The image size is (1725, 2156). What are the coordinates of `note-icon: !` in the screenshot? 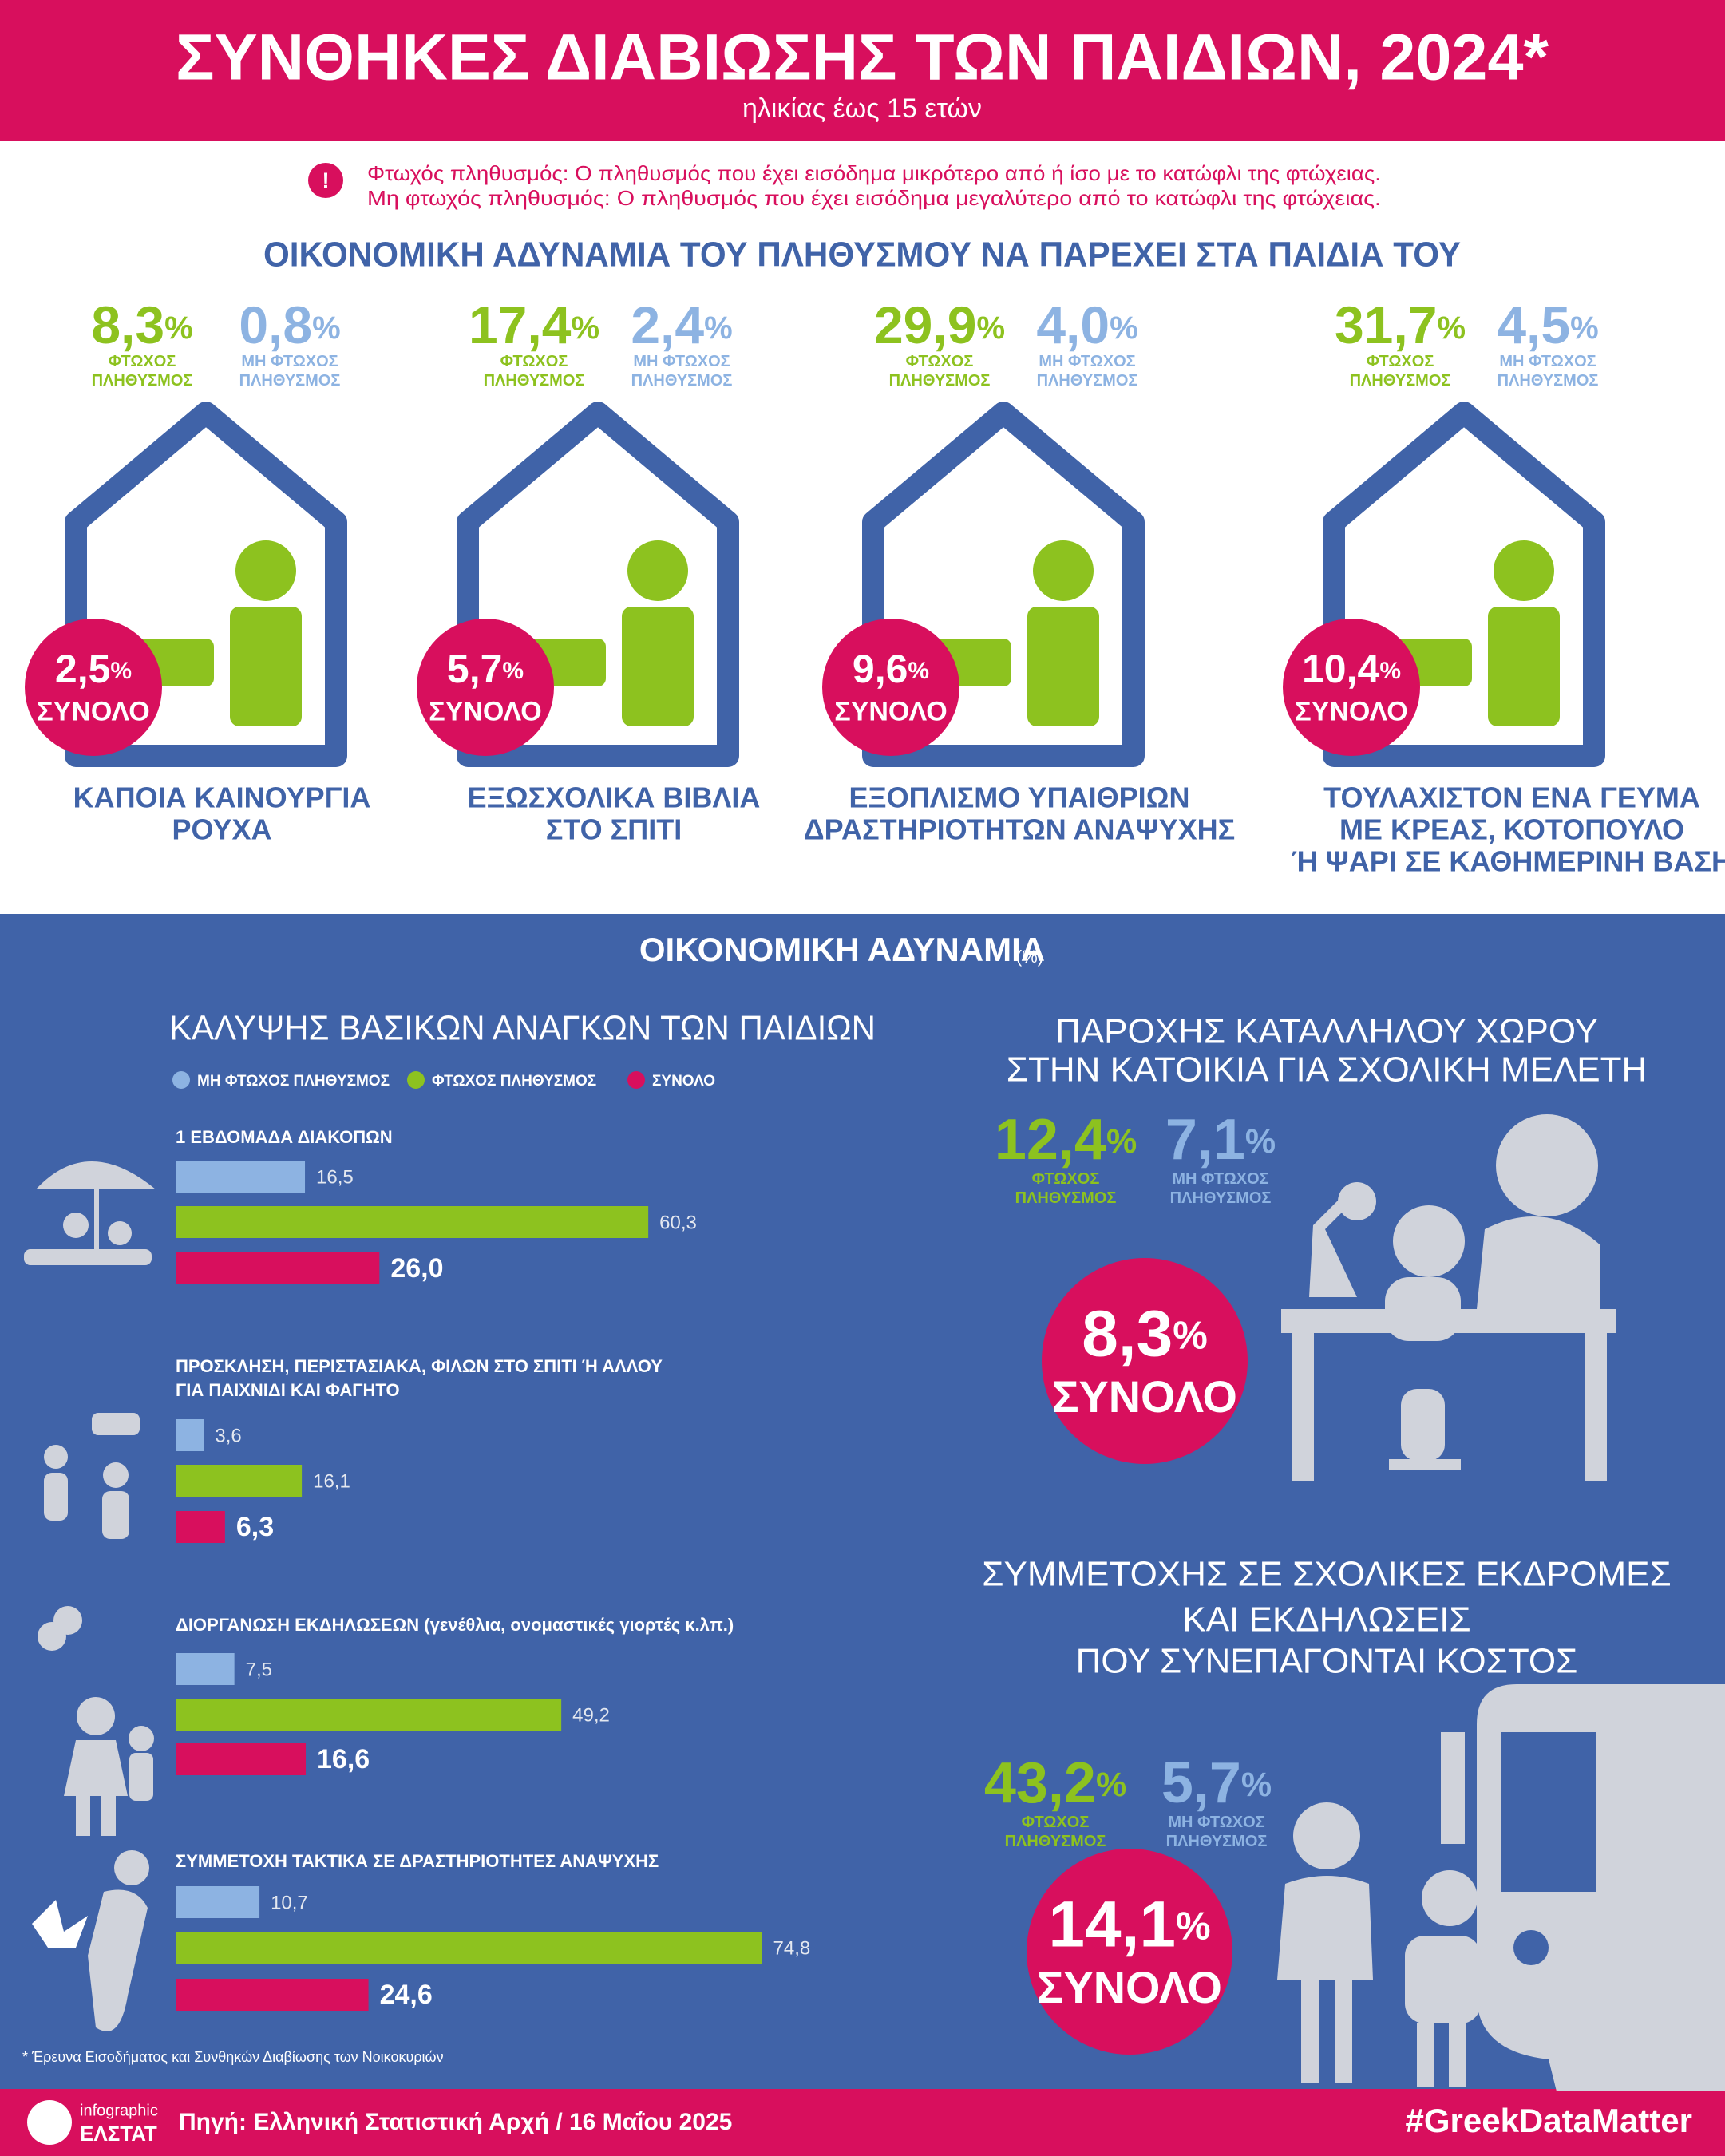 It's located at (325, 180).